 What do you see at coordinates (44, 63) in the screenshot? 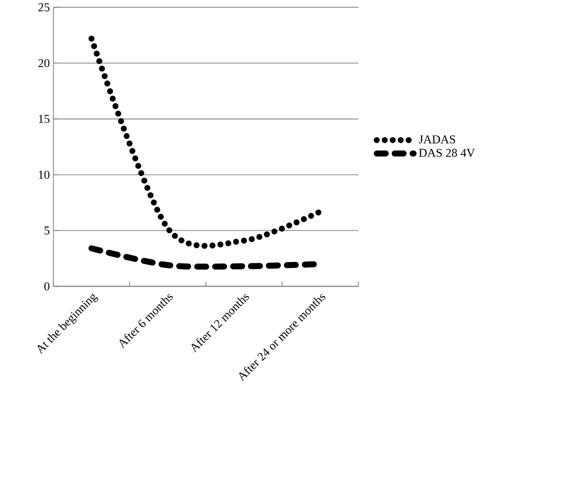
I see `y-tick-label: 20` at bounding box center [44, 63].